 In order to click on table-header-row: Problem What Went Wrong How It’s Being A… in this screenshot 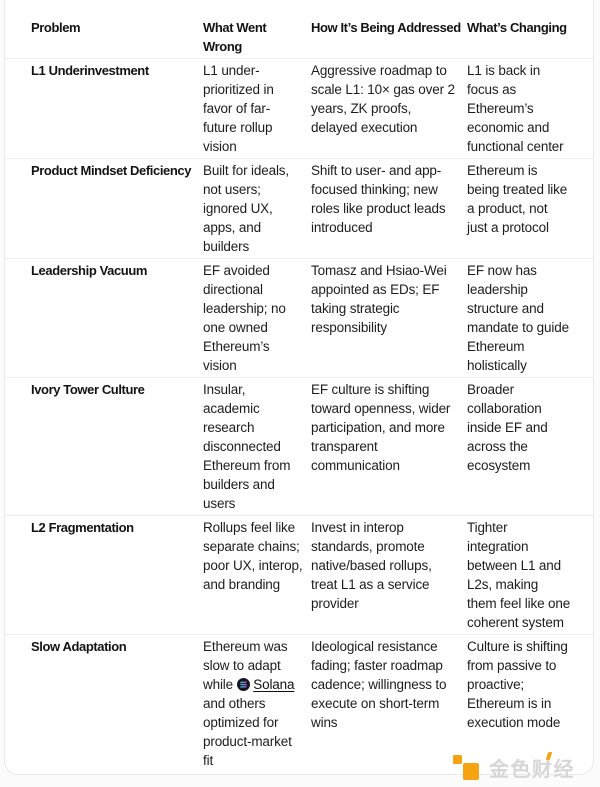, I will do `click(299, 37)`.